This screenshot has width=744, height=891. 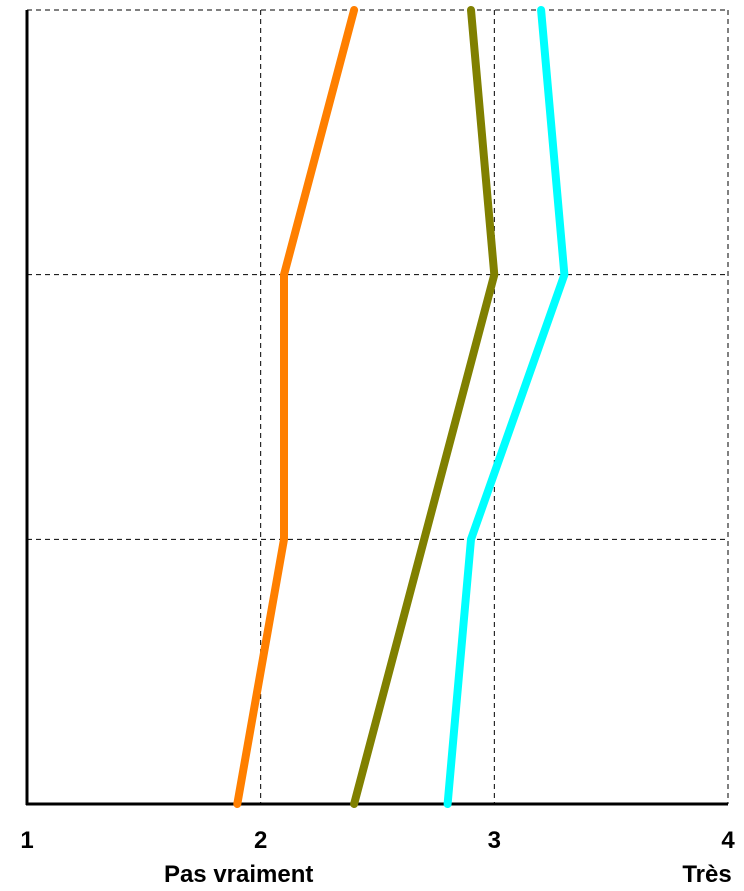 I want to click on x-tick-label-3: 3, so click(x=494, y=840).